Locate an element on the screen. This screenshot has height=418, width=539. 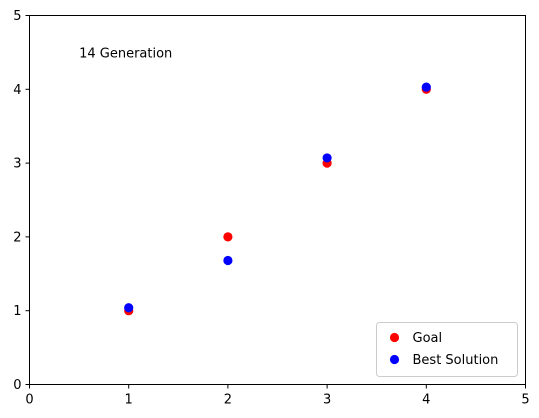
y-tick-label: 4 is located at coordinates (17, 90).